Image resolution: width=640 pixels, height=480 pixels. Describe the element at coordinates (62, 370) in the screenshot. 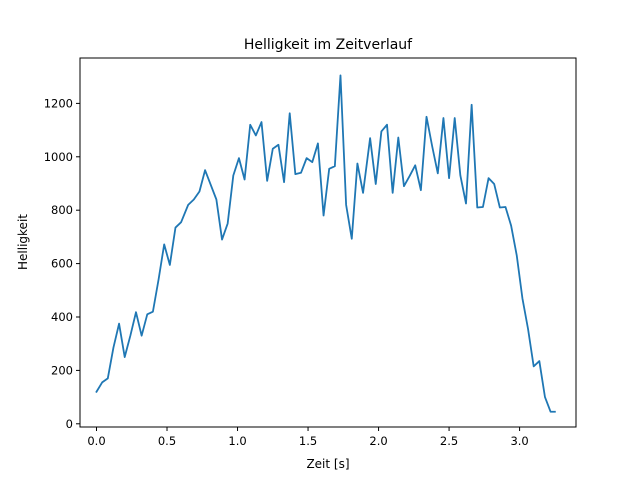

I see `y-tick-label: 200` at that location.